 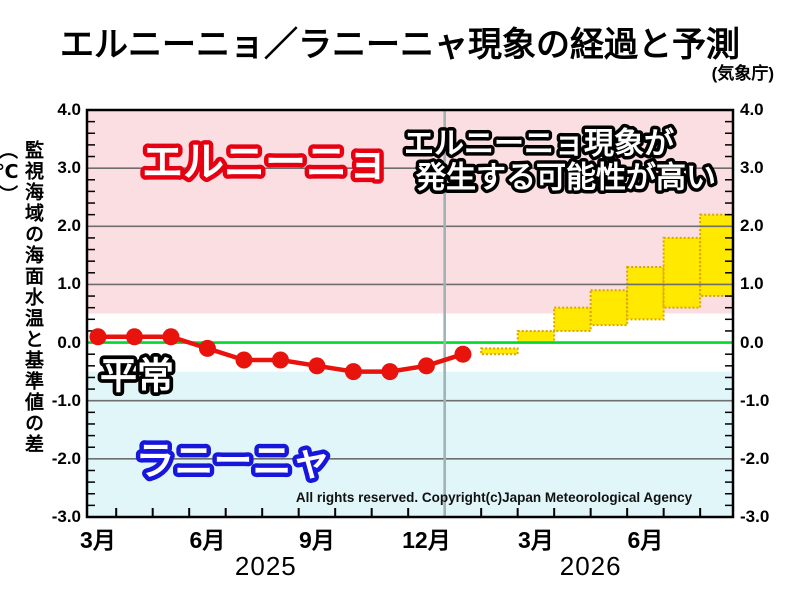 I want to click on page-title: エルニーニョ／ラニーニャ現象の経過と予測, so click(x=400, y=45).